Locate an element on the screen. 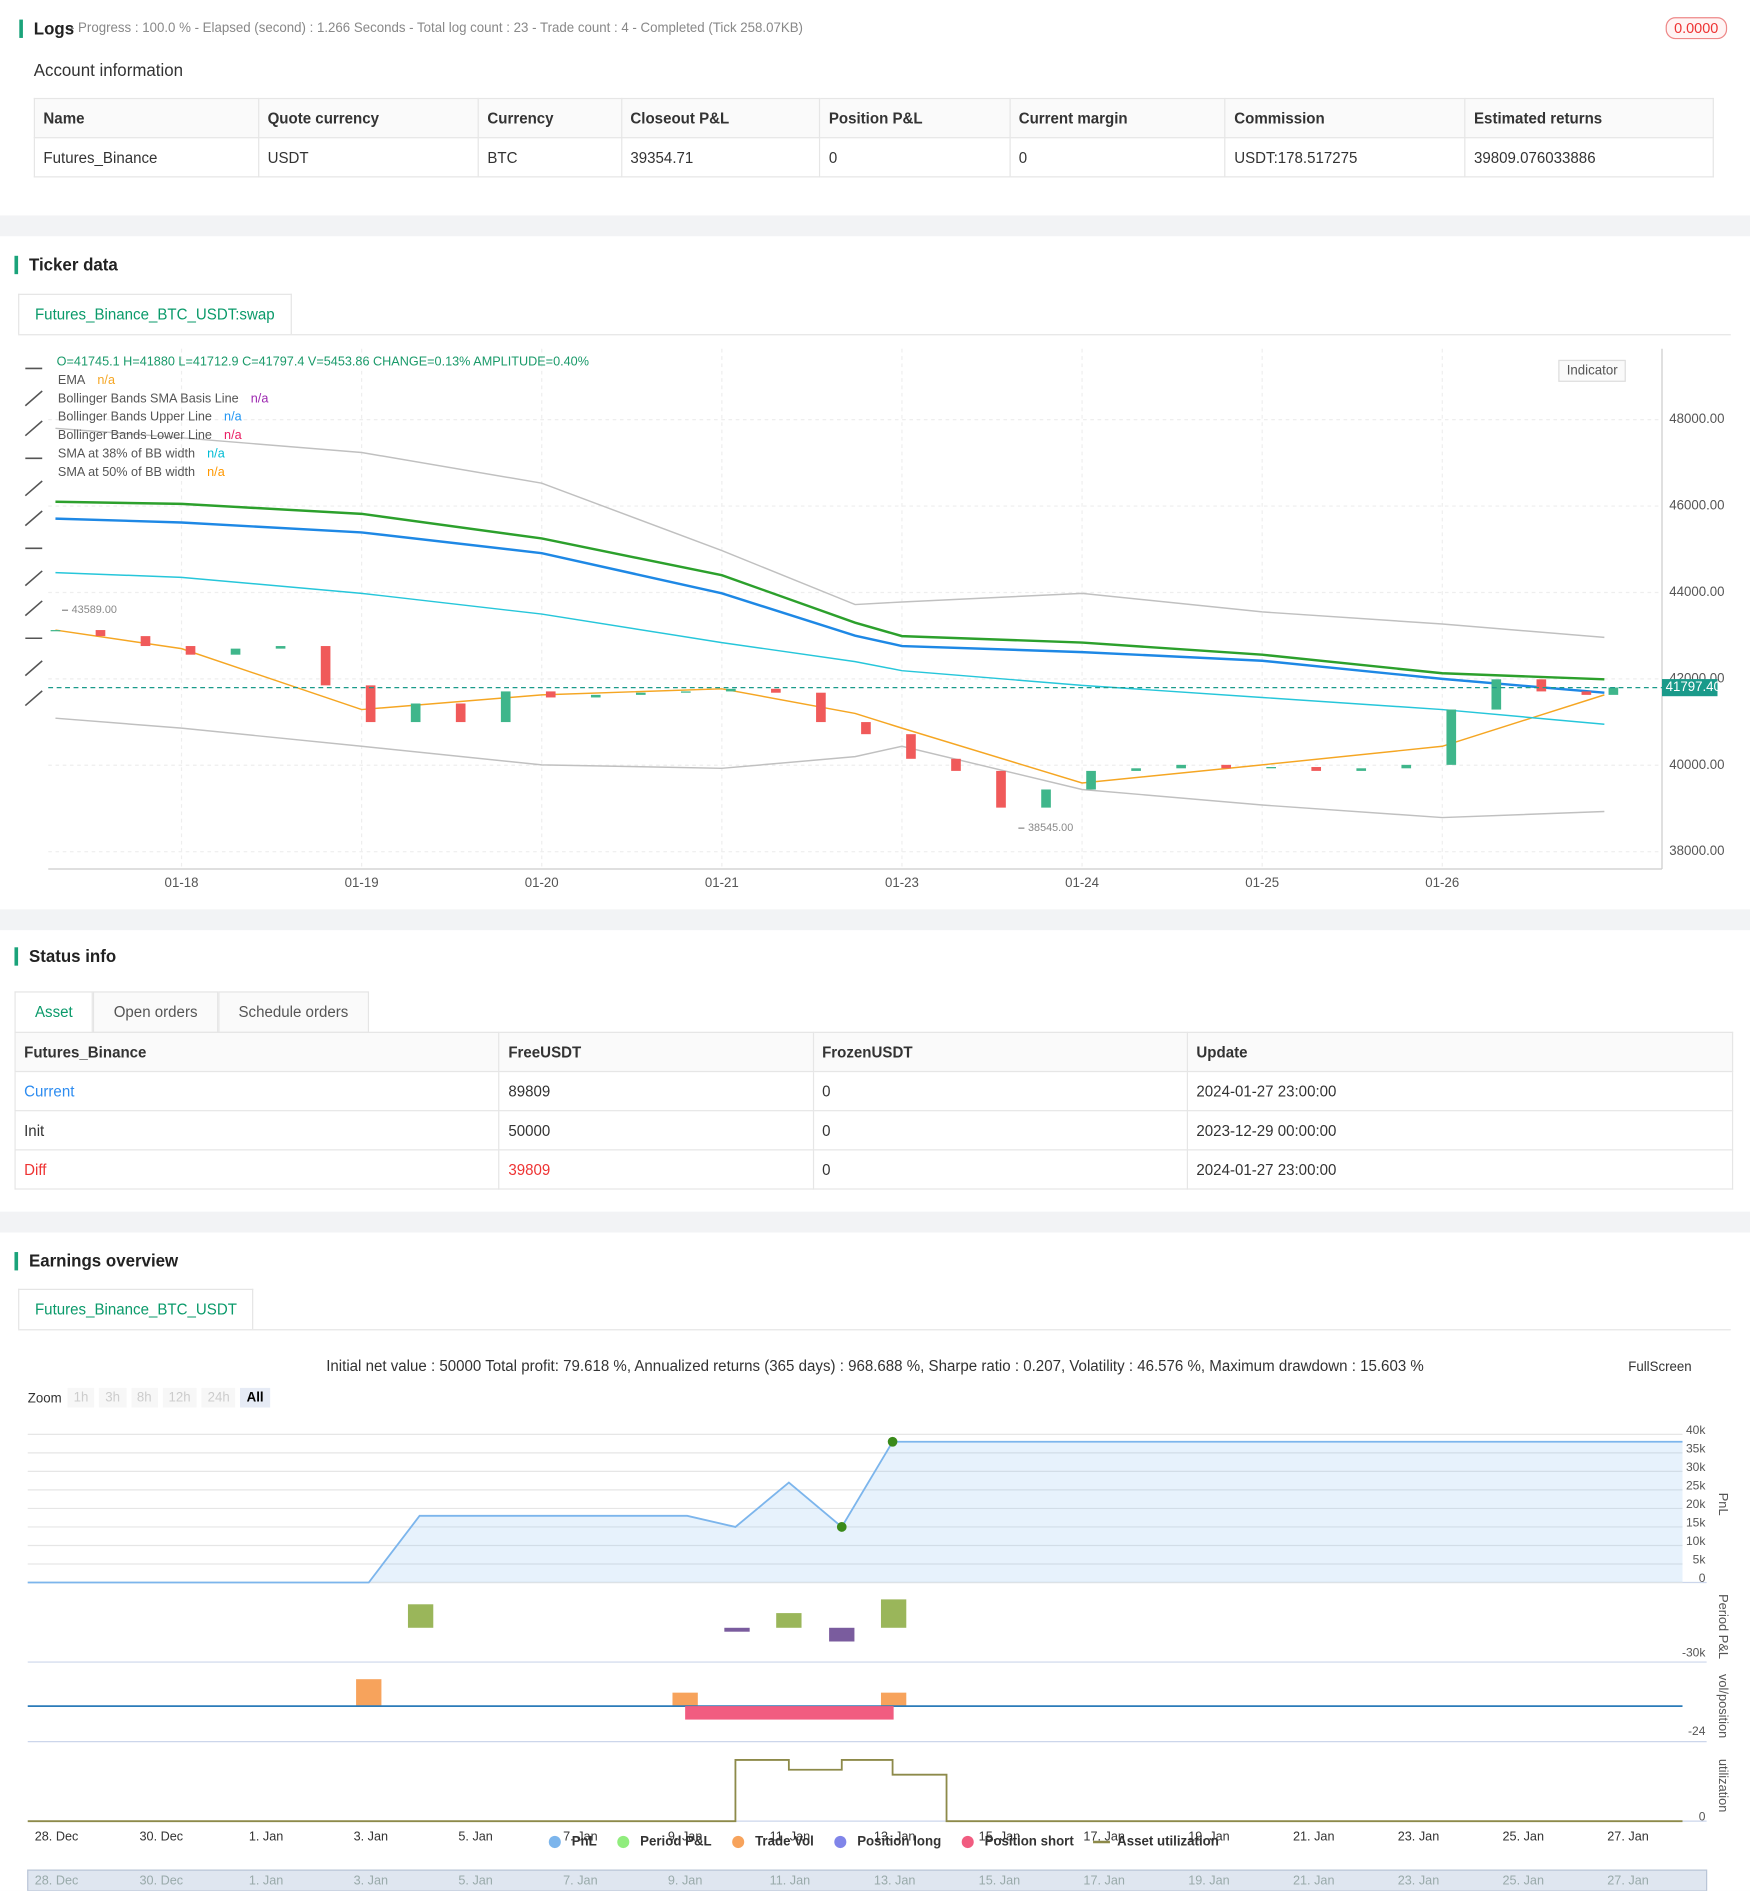 Image resolution: width=1750 pixels, height=1891 pixels. pnl-line is located at coordinates (855, 1512).